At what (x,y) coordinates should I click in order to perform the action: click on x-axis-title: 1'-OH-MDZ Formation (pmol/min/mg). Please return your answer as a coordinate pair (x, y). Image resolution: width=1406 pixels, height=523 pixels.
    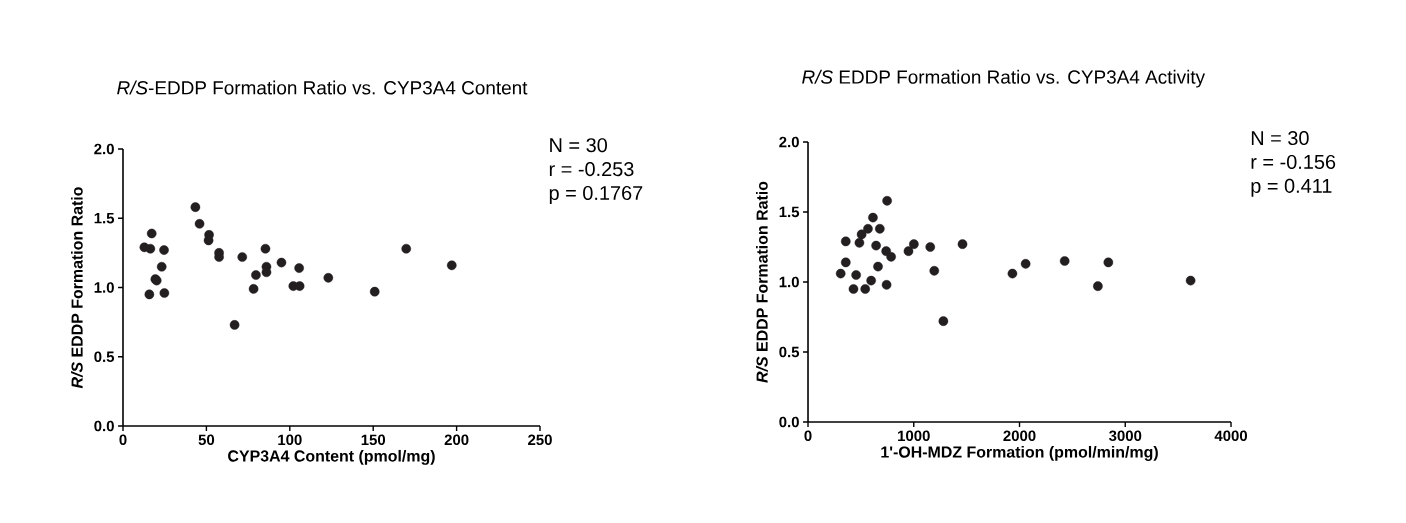
    Looking at the image, I should click on (1019, 453).